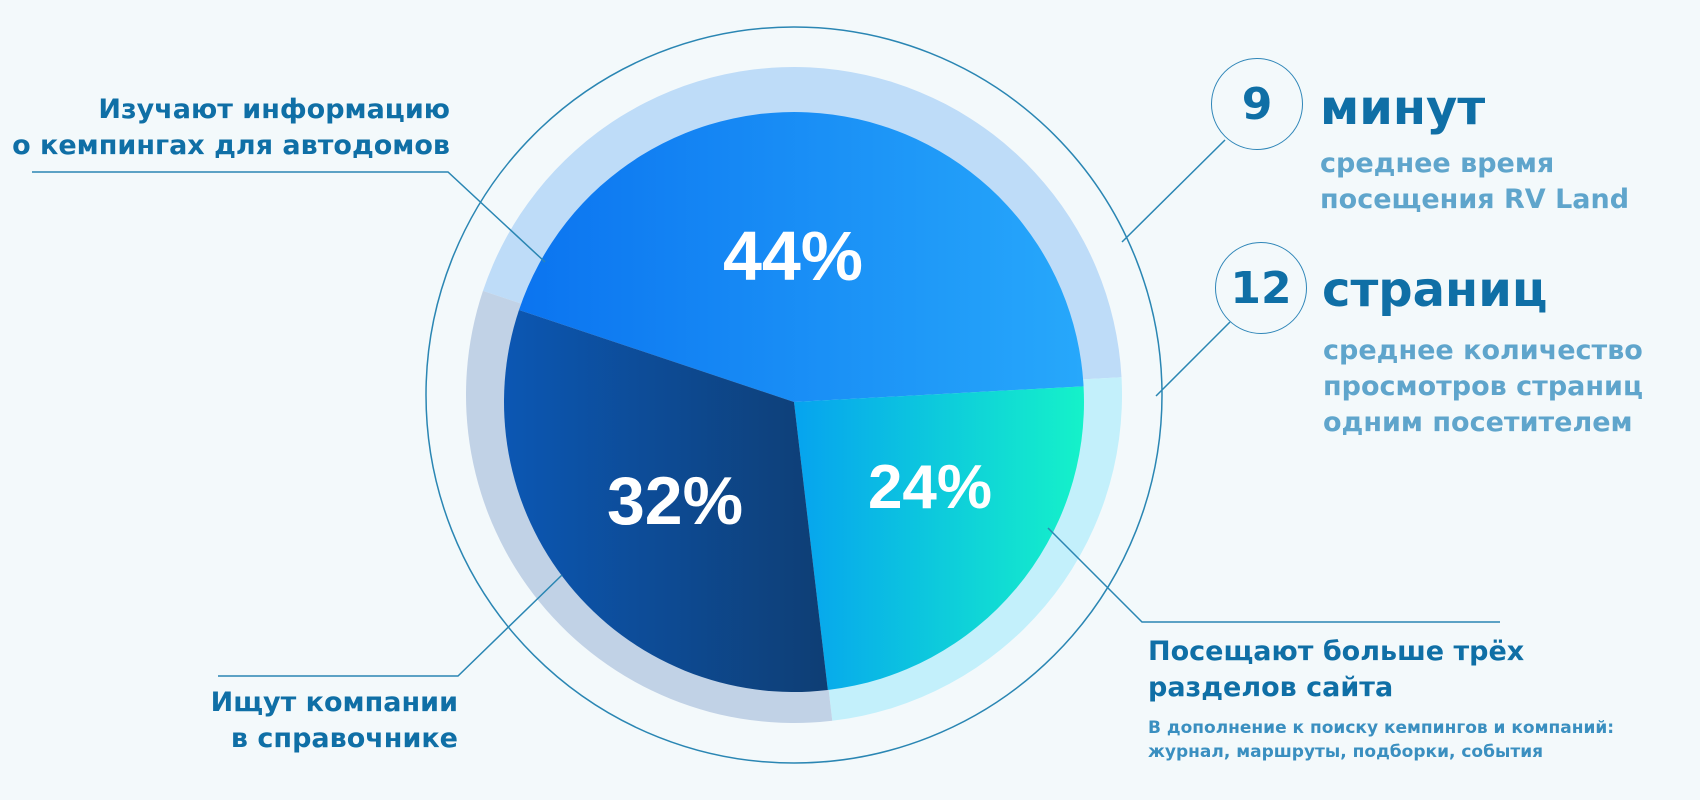  What do you see at coordinates (1475, 199) in the screenshot?
I see `stat-minutes-desc-line2: посещения RV Land` at bounding box center [1475, 199].